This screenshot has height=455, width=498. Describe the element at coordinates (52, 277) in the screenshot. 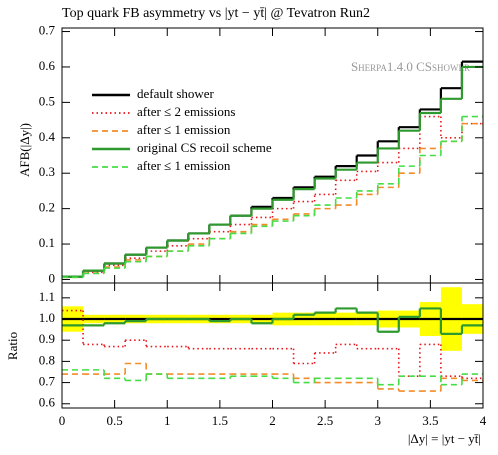

I see `y-tick-label: 0` at that location.